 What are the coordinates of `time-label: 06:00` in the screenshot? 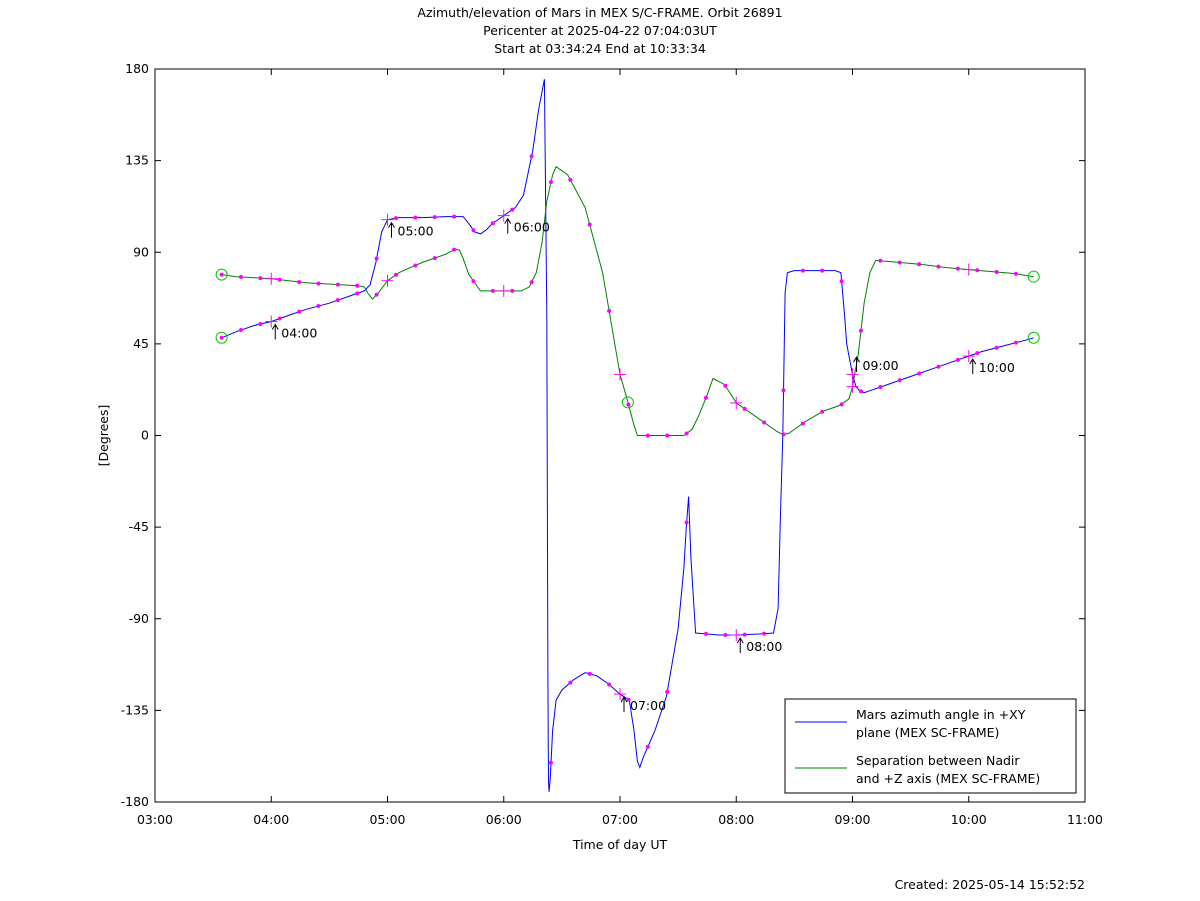 It's located at (532, 227).